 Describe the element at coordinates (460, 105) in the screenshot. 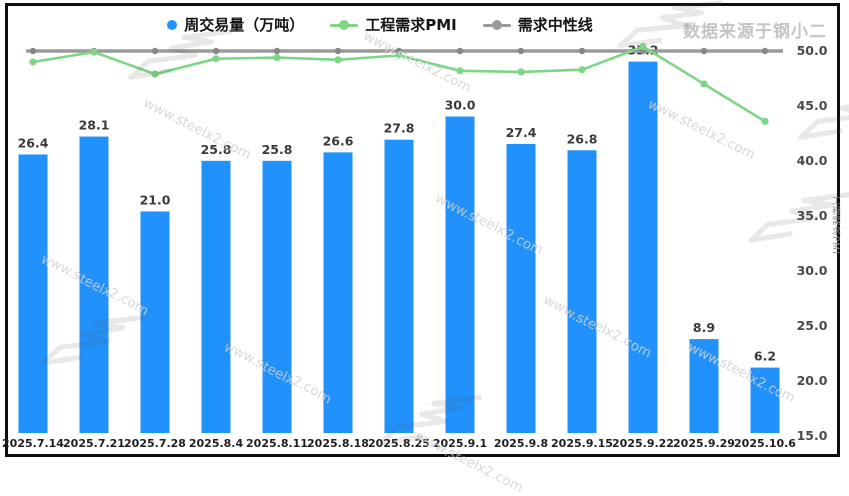

I see `bar-value-label: 30.0` at that location.